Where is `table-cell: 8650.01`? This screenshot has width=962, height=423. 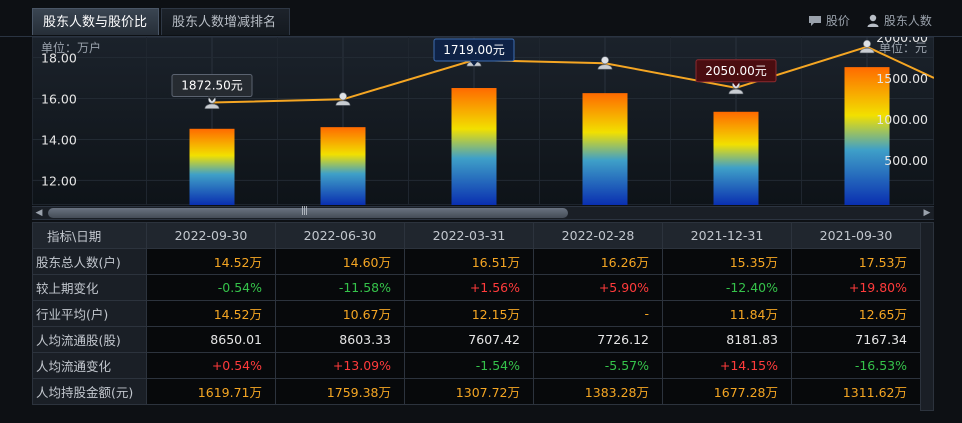
table-cell: 8650.01 is located at coordinates (211, 339).